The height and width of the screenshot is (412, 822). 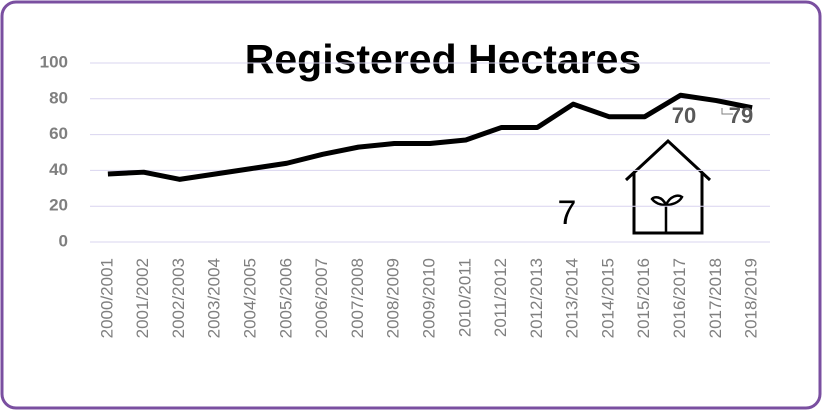 What do you see at coordinates (727, 111) in the screenshot?
I see `leader-line` at bounding box center [727, 111].